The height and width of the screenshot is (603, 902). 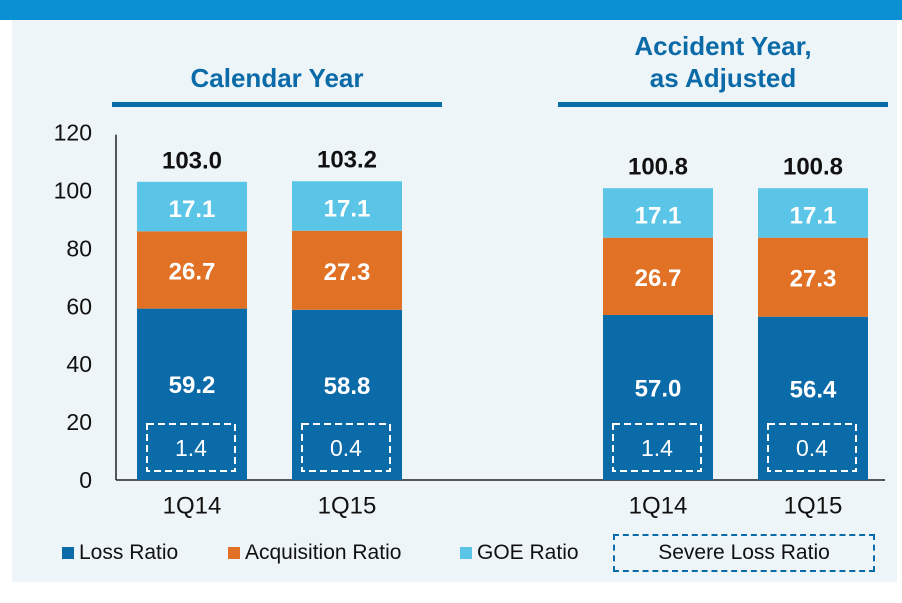 I want to click on total-label-3: 100.8, so click(x=658, y=167).